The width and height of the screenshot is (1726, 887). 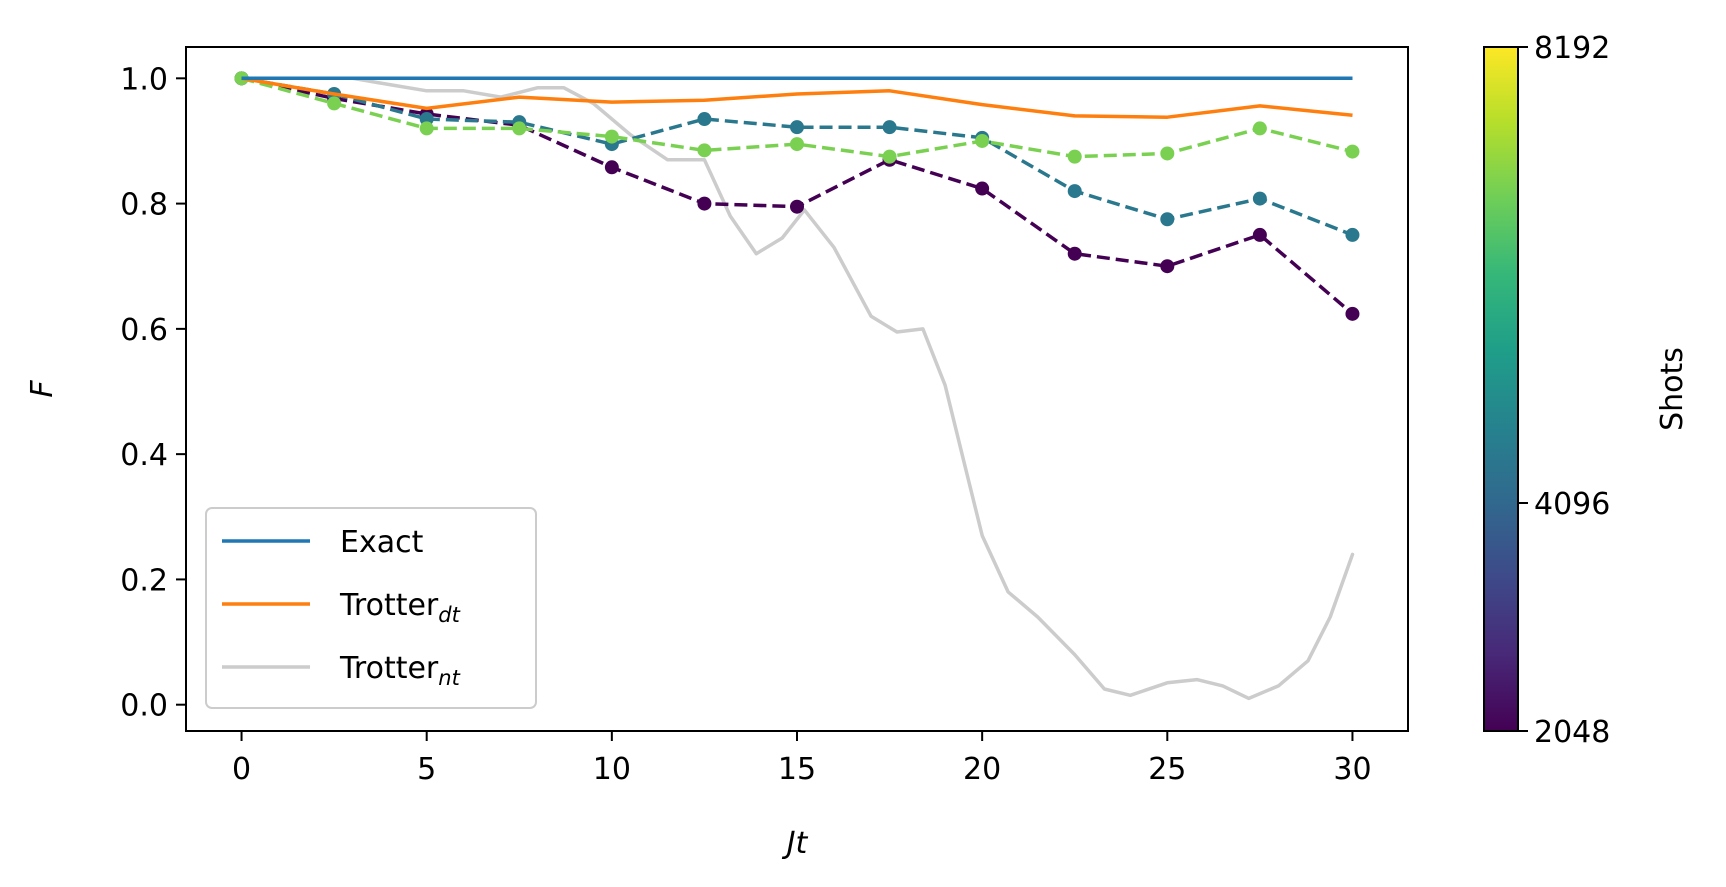 What do you see at coordinates (426, 769) in the screenshot?
I see `x-tick-label: 5` at bounding box center [426, 769].